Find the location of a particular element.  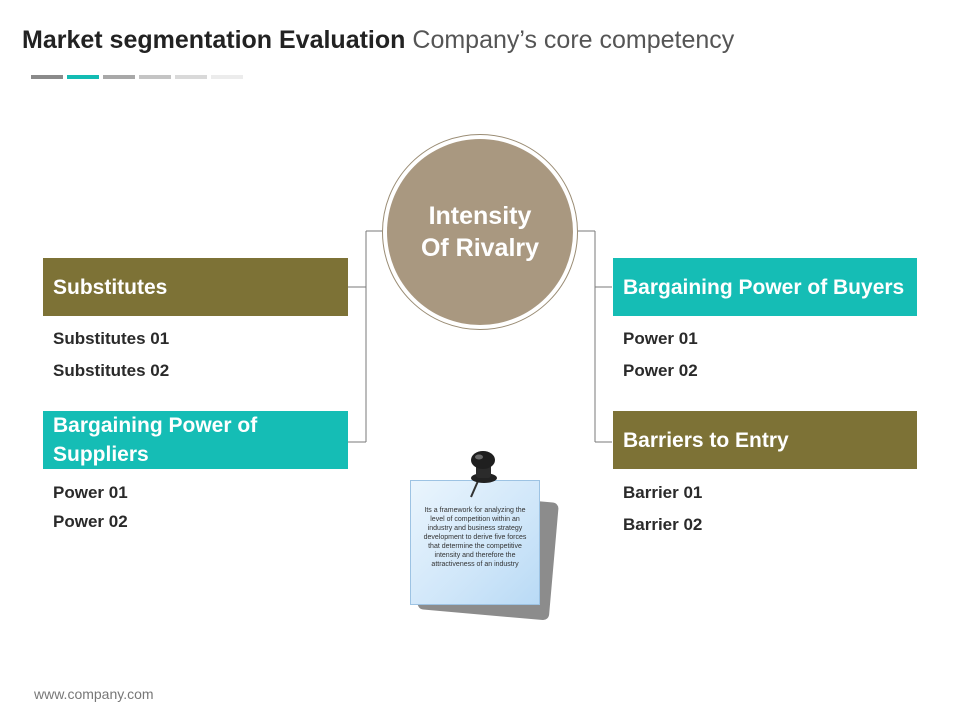

rivalry-circle: Intensity Of Rivalry is located at coordinates (480, 232).